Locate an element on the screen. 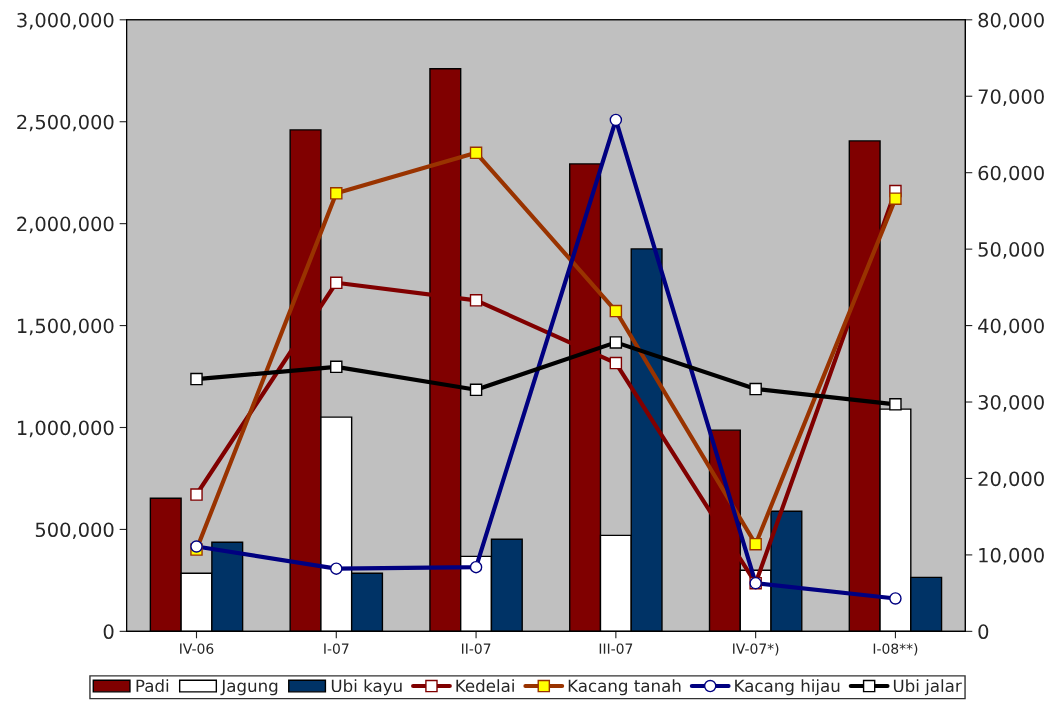  legend-label: Padi is located at coordinates (152, 686).